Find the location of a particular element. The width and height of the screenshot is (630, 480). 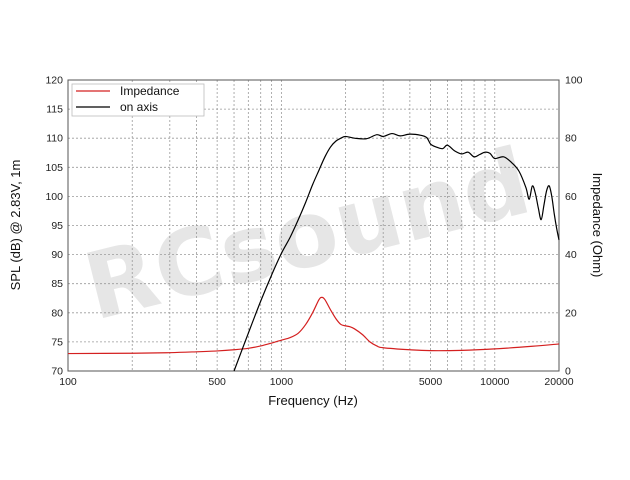

y-tick-label: 120 is located at coordinates (54, 81).